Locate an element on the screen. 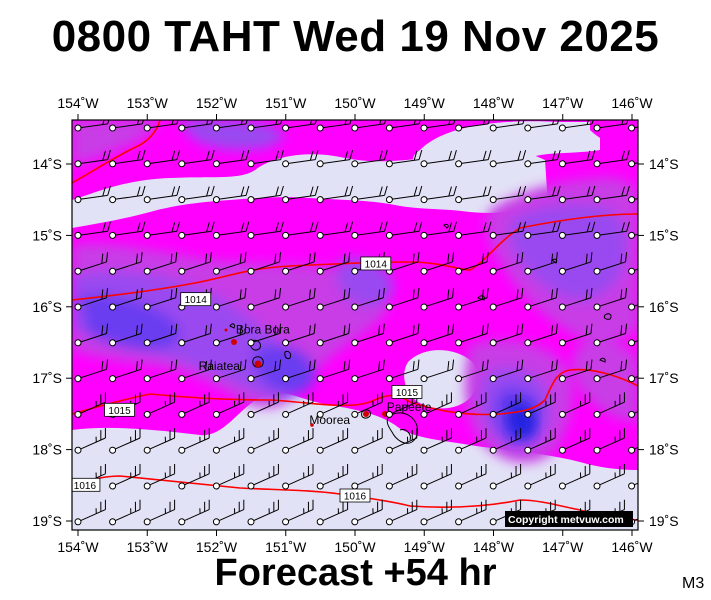 The width and height of the screenshot is (711, 600). lon-label-top: 153˚W is located at coordinates (148, 103).